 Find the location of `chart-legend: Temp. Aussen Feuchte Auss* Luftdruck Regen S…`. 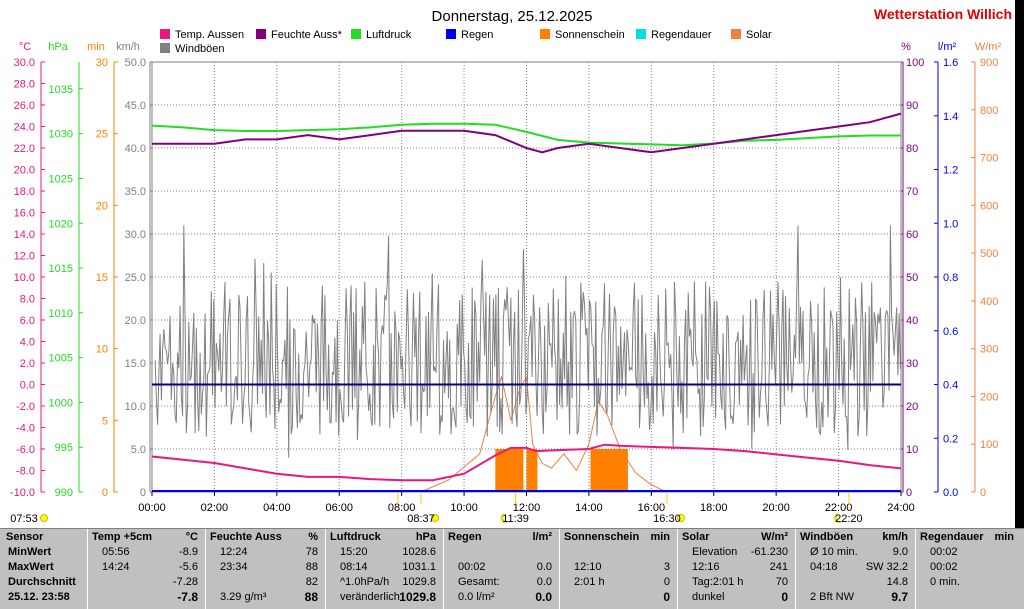

chart-legend: Temp. Aussen Feuchte Auss* Luftdruck Regen S… is located at coordinates (466, 42).